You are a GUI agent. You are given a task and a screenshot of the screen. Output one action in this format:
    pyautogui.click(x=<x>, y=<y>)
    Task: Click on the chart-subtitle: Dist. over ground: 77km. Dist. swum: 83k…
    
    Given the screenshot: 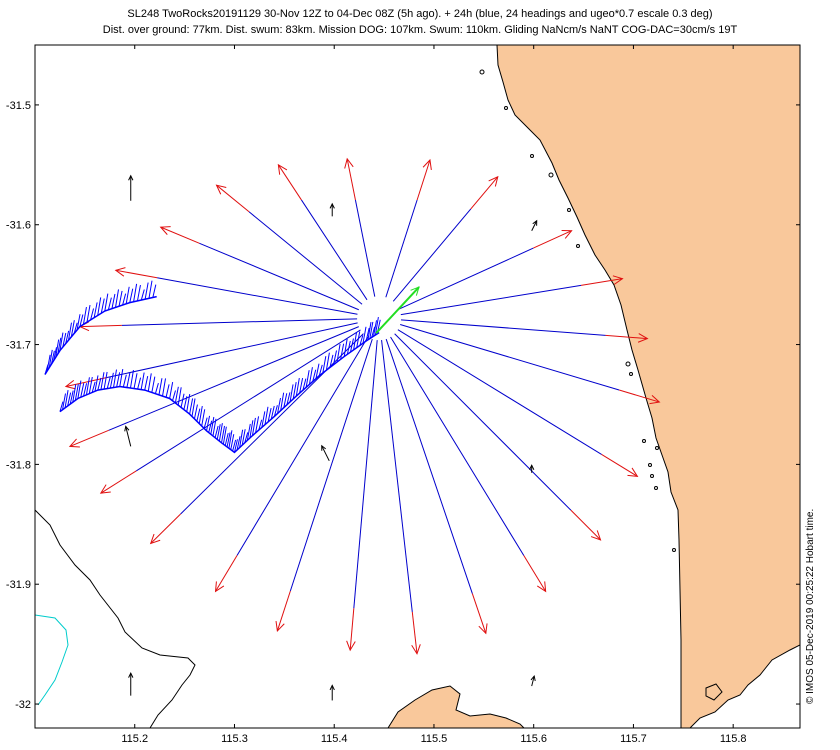 What is the action you would take?
    pyautogui.click(x=420, y=30)
    